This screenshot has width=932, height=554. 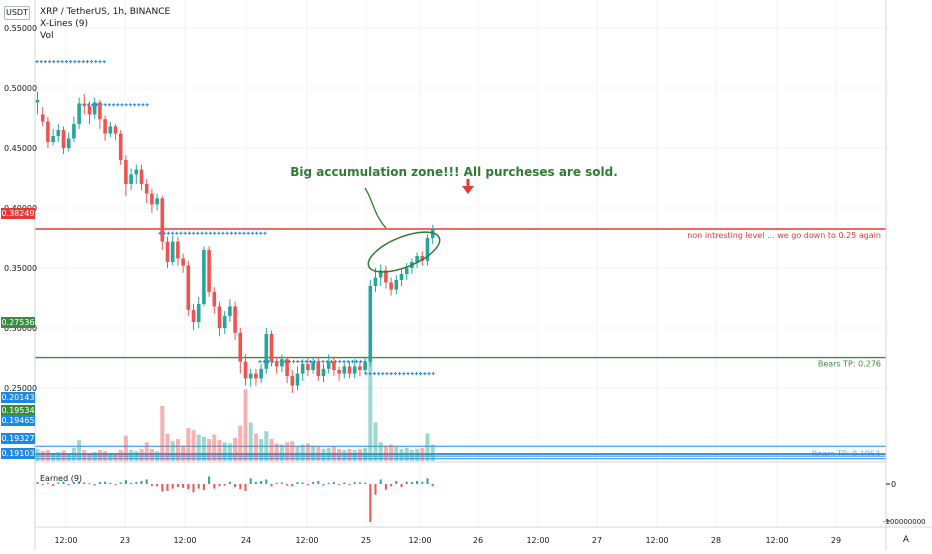 I want to click on price-badge-label: 0.38249, so click(x=17, y=213).